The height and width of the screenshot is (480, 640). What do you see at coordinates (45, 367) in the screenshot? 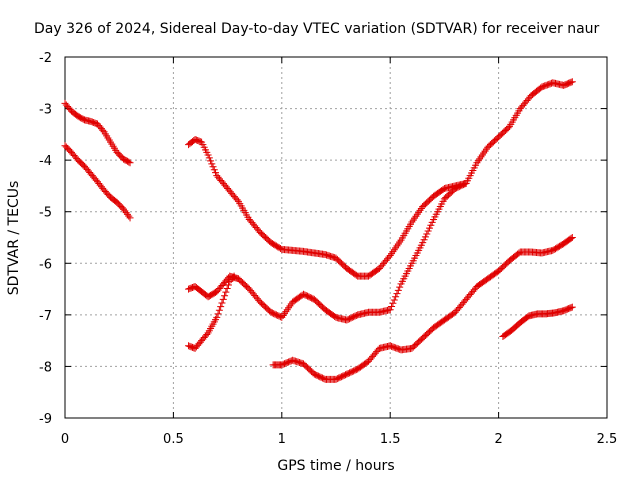
I see `y-tick-label: -8` at bounding box center [45, 367].